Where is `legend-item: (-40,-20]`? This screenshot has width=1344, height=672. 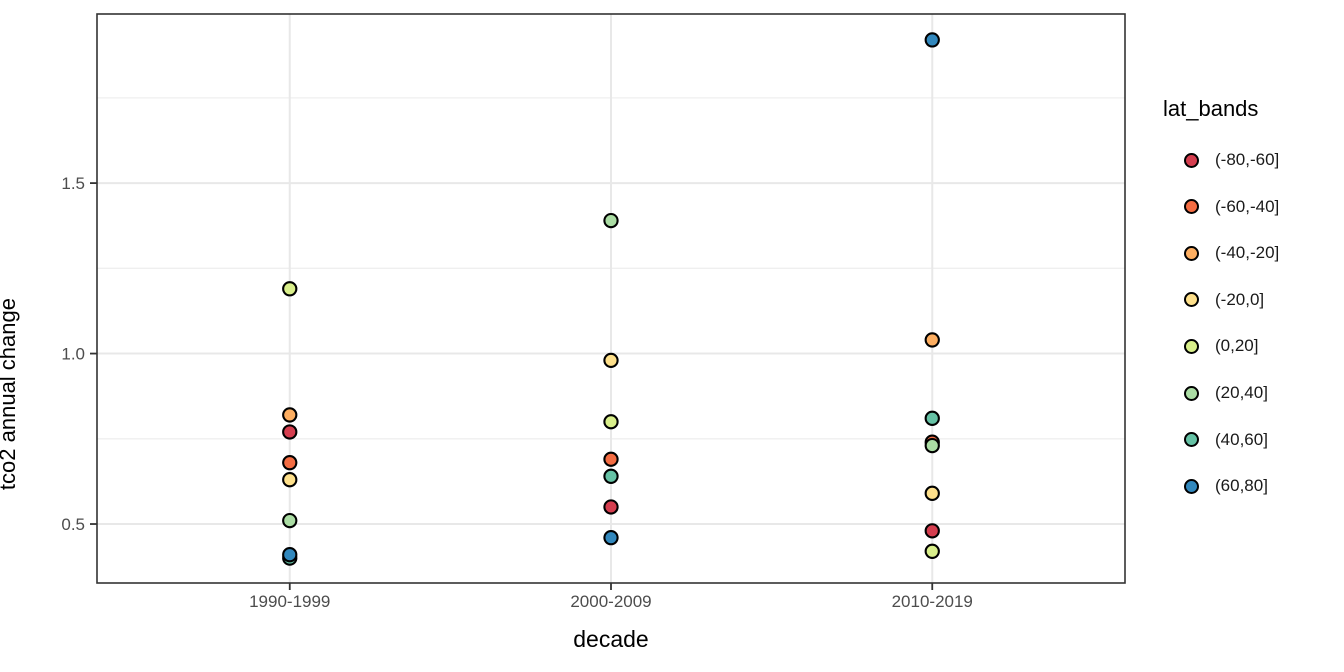
legend-item: (-40,-20] is located at coordinates (1231, 253).